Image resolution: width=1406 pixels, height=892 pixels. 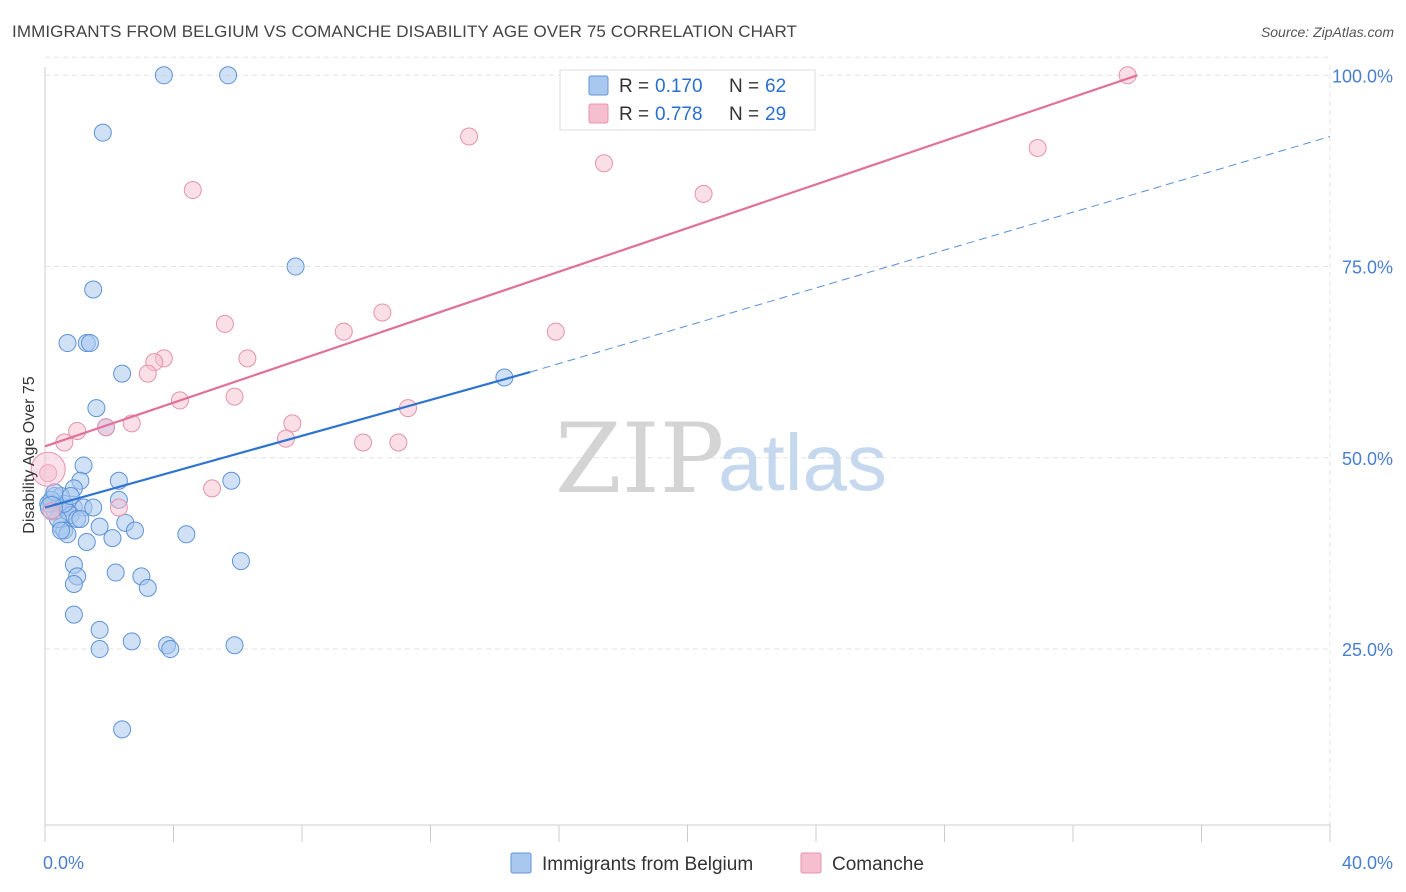 What do you see at coordinates (634, 114) in the screenshot?
I see `legend-r-label-2: R =` at bounding box center [634, 114].